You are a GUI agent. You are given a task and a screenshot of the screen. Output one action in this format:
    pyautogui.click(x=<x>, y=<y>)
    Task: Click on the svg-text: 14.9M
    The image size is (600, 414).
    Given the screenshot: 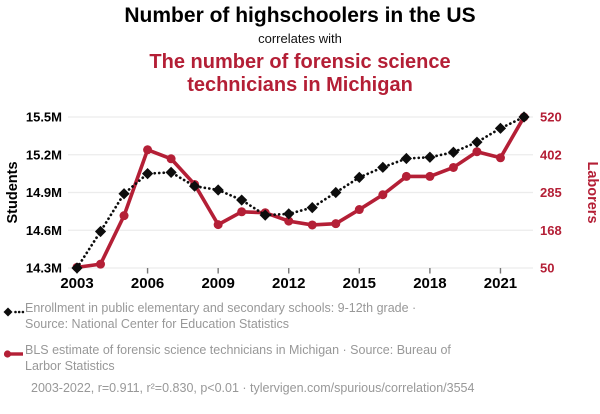 What is the action you would take?
    pyautogui.click(x=44, y=192)
    